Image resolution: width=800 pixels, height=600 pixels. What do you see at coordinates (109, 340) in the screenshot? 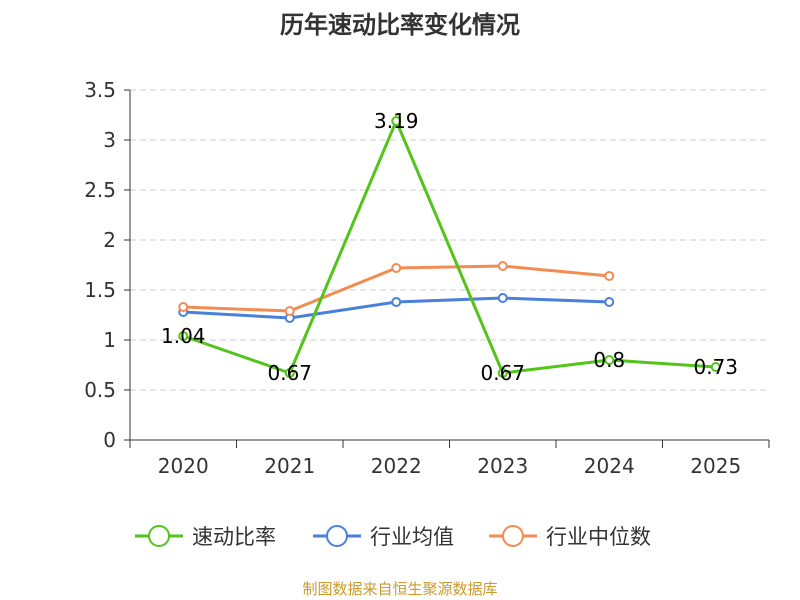
I see `y-tick-label: 1` at bounding box center [109, 340].